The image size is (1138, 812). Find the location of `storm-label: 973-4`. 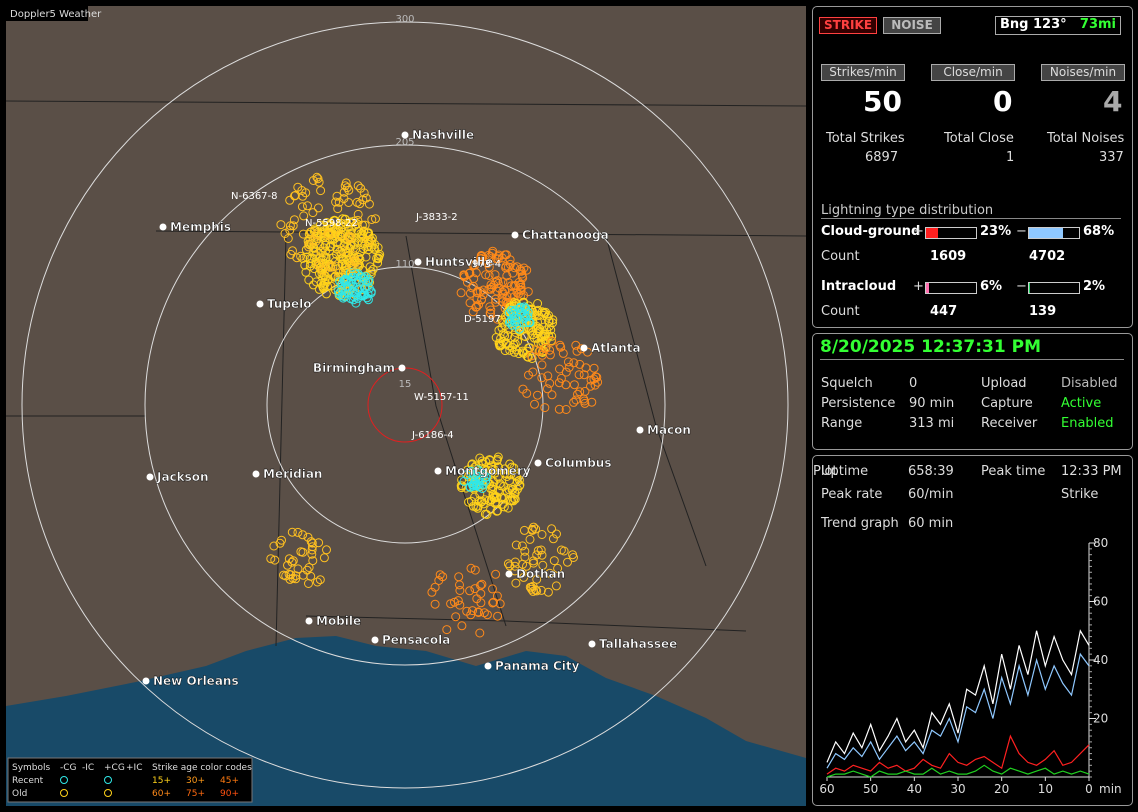

storm-label: 973-4 is located at coordinates (486, 264).